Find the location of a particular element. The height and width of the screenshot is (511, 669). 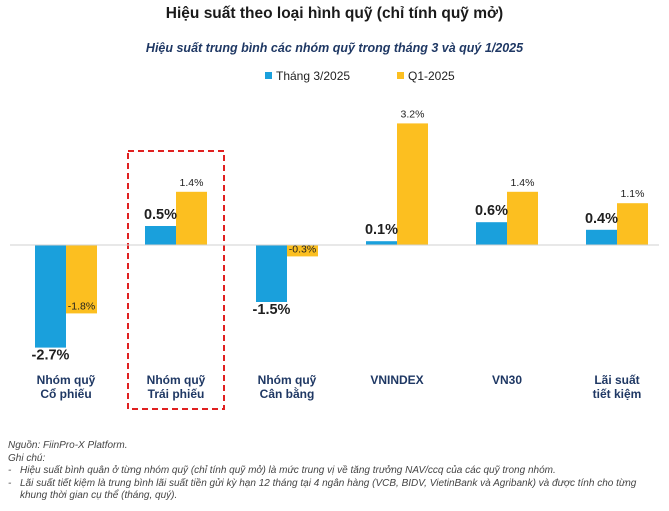

source-note: Nguồn: FiinPro-X Platform. is located at coordinates (68, 445).